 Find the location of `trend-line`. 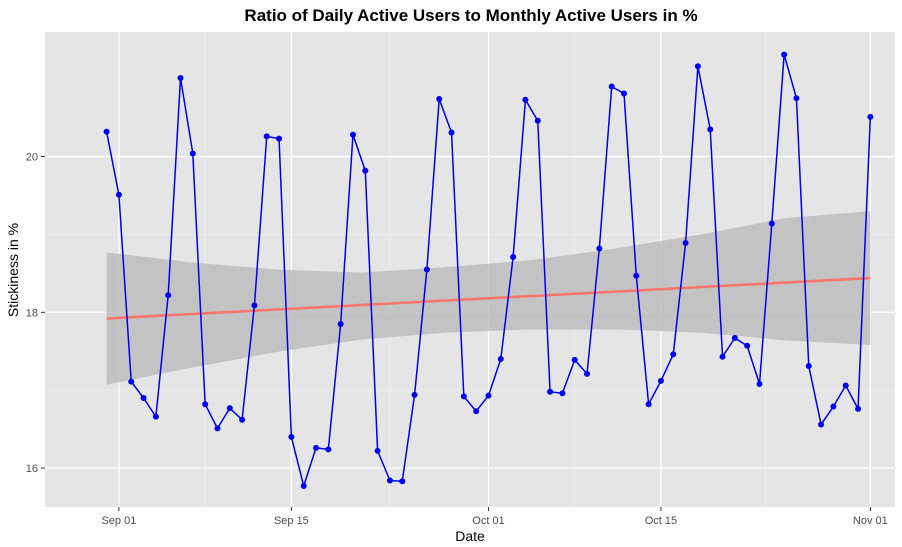

trend-line is located at coordinates (488, 298).